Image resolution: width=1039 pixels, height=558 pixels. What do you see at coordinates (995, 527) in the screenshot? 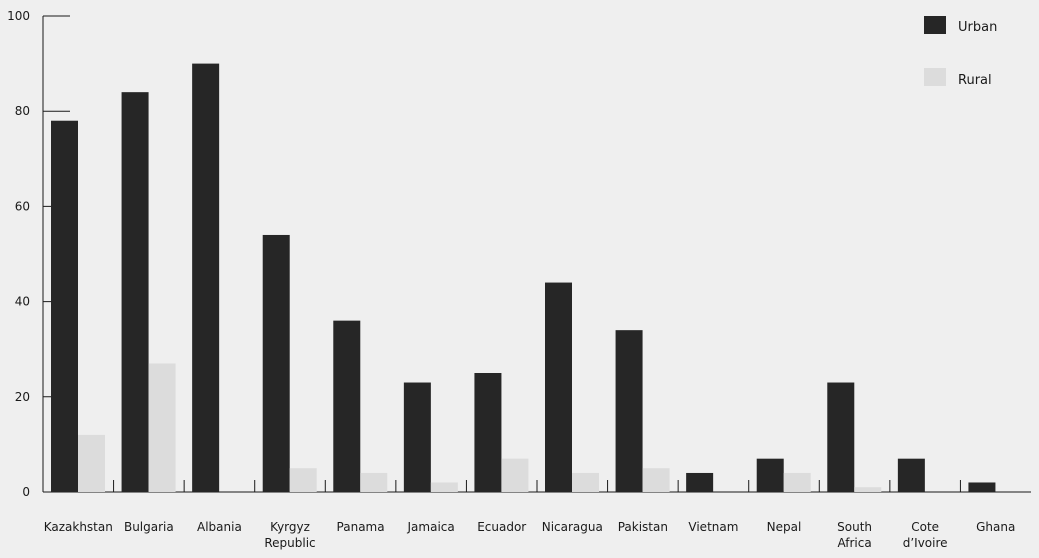
I see `x-tick-label: Ghana` at bounding box center [995, 527].